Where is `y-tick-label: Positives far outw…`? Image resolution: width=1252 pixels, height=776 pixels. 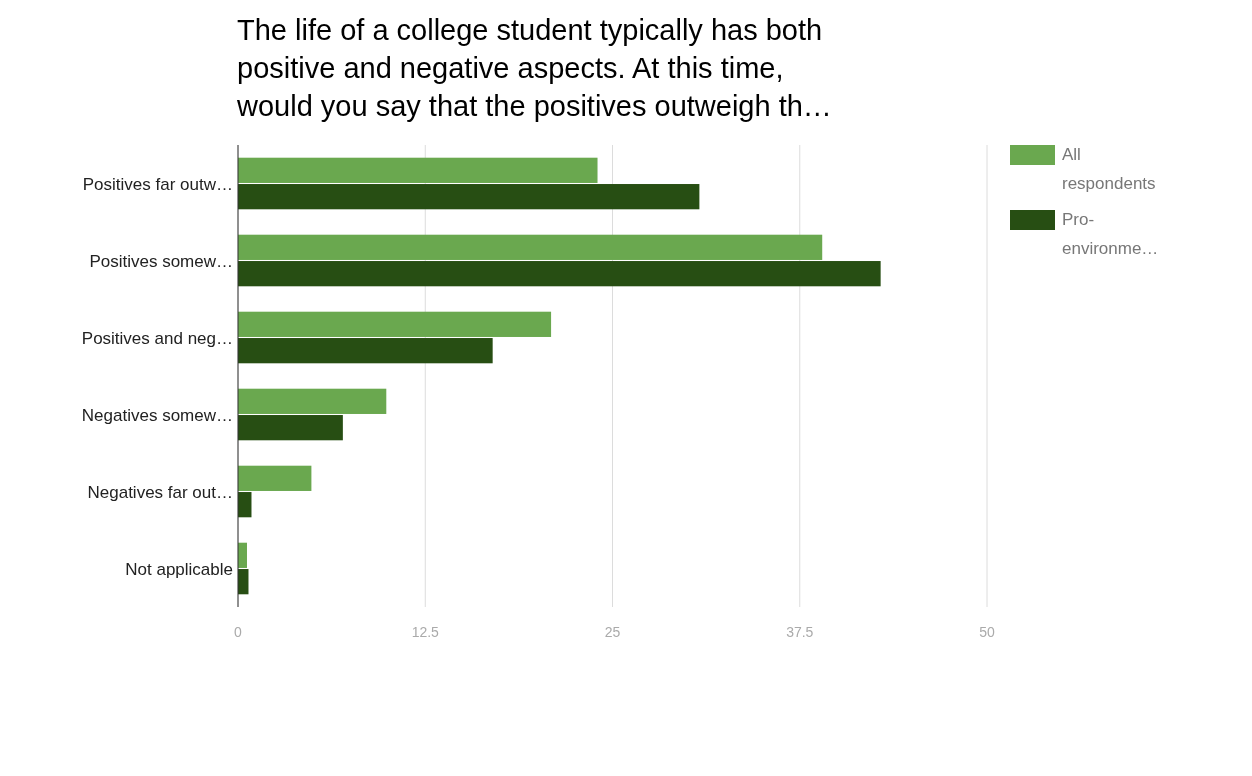 y-tick-label: Positives far outw… is located at coordinates (157, 184).